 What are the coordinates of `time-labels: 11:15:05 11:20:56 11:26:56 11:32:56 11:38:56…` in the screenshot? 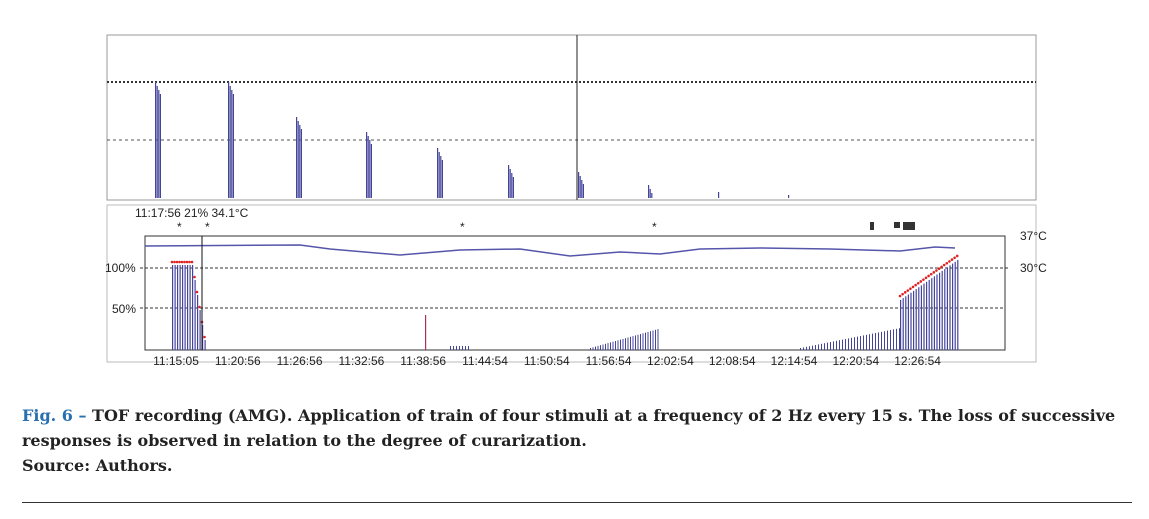 It's located at (547, 361).